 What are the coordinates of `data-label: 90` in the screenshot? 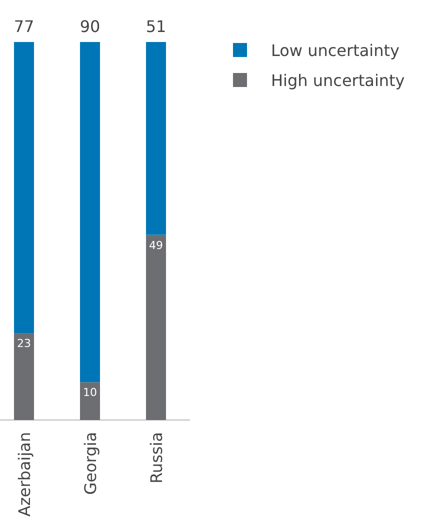 It's located at (90, 26).